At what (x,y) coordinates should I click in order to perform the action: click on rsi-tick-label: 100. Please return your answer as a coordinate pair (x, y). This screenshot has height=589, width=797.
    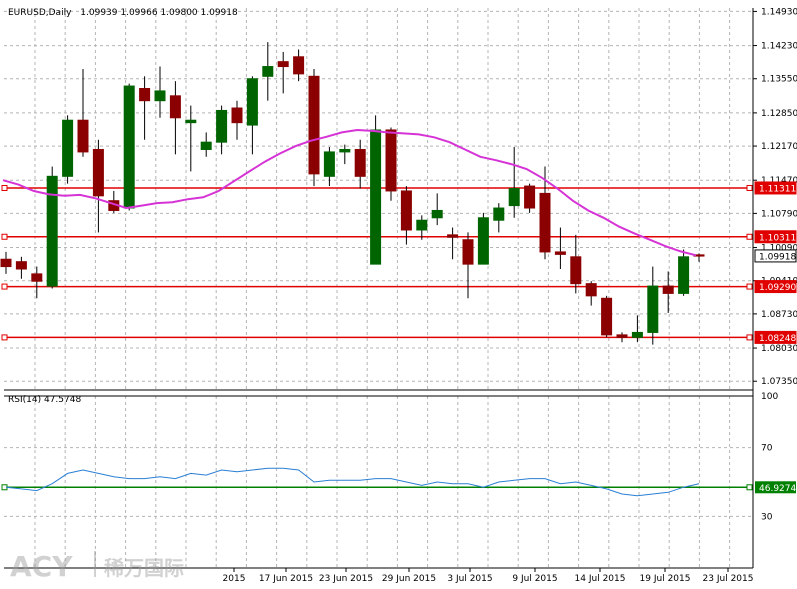
    Looking at the image, I should click on (769, 397).